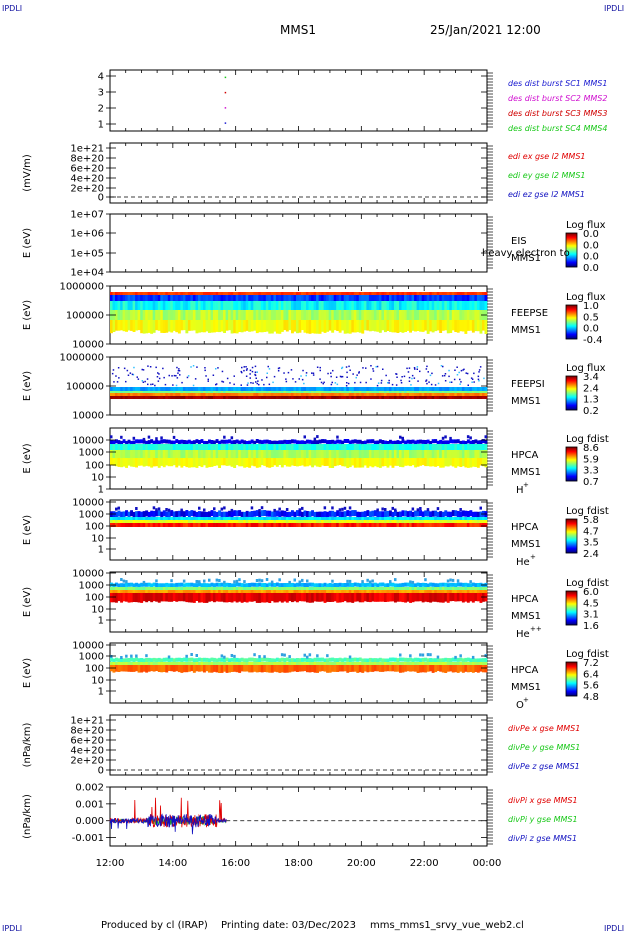  I want to click on hpca_h-ytick-label: 1, so click(101, 490).